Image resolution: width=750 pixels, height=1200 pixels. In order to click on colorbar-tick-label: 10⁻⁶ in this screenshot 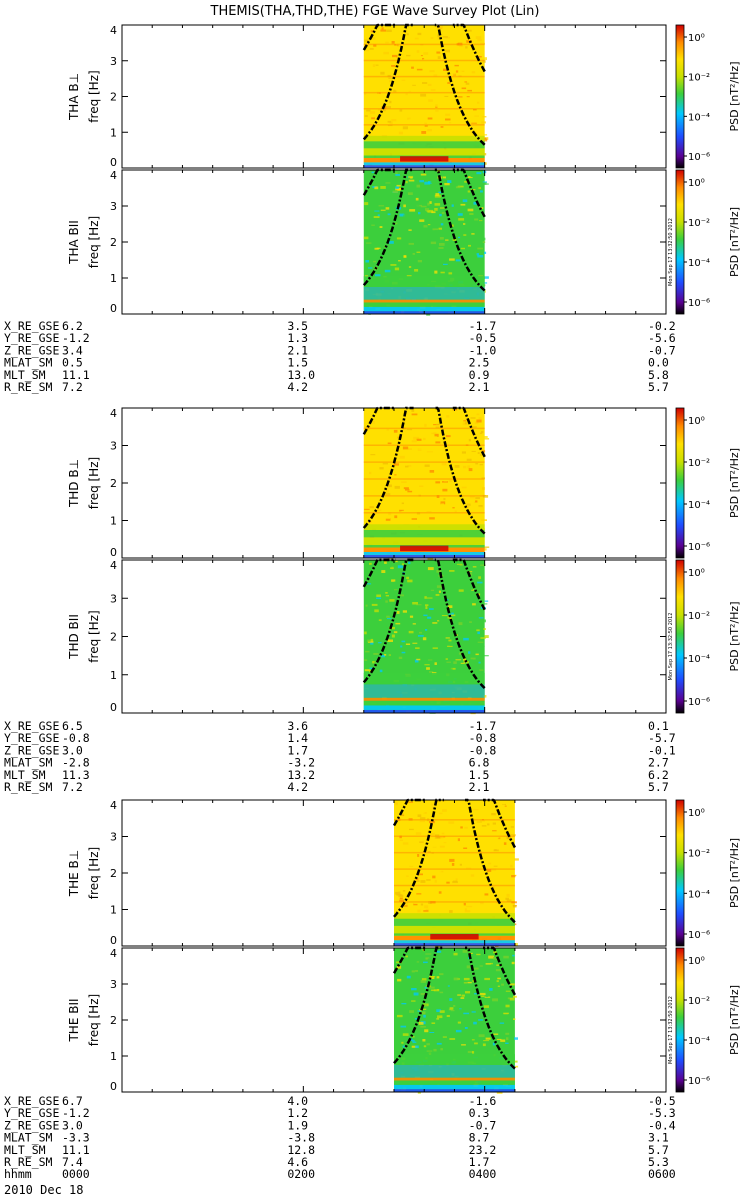, I will do `click(699, 157)`.